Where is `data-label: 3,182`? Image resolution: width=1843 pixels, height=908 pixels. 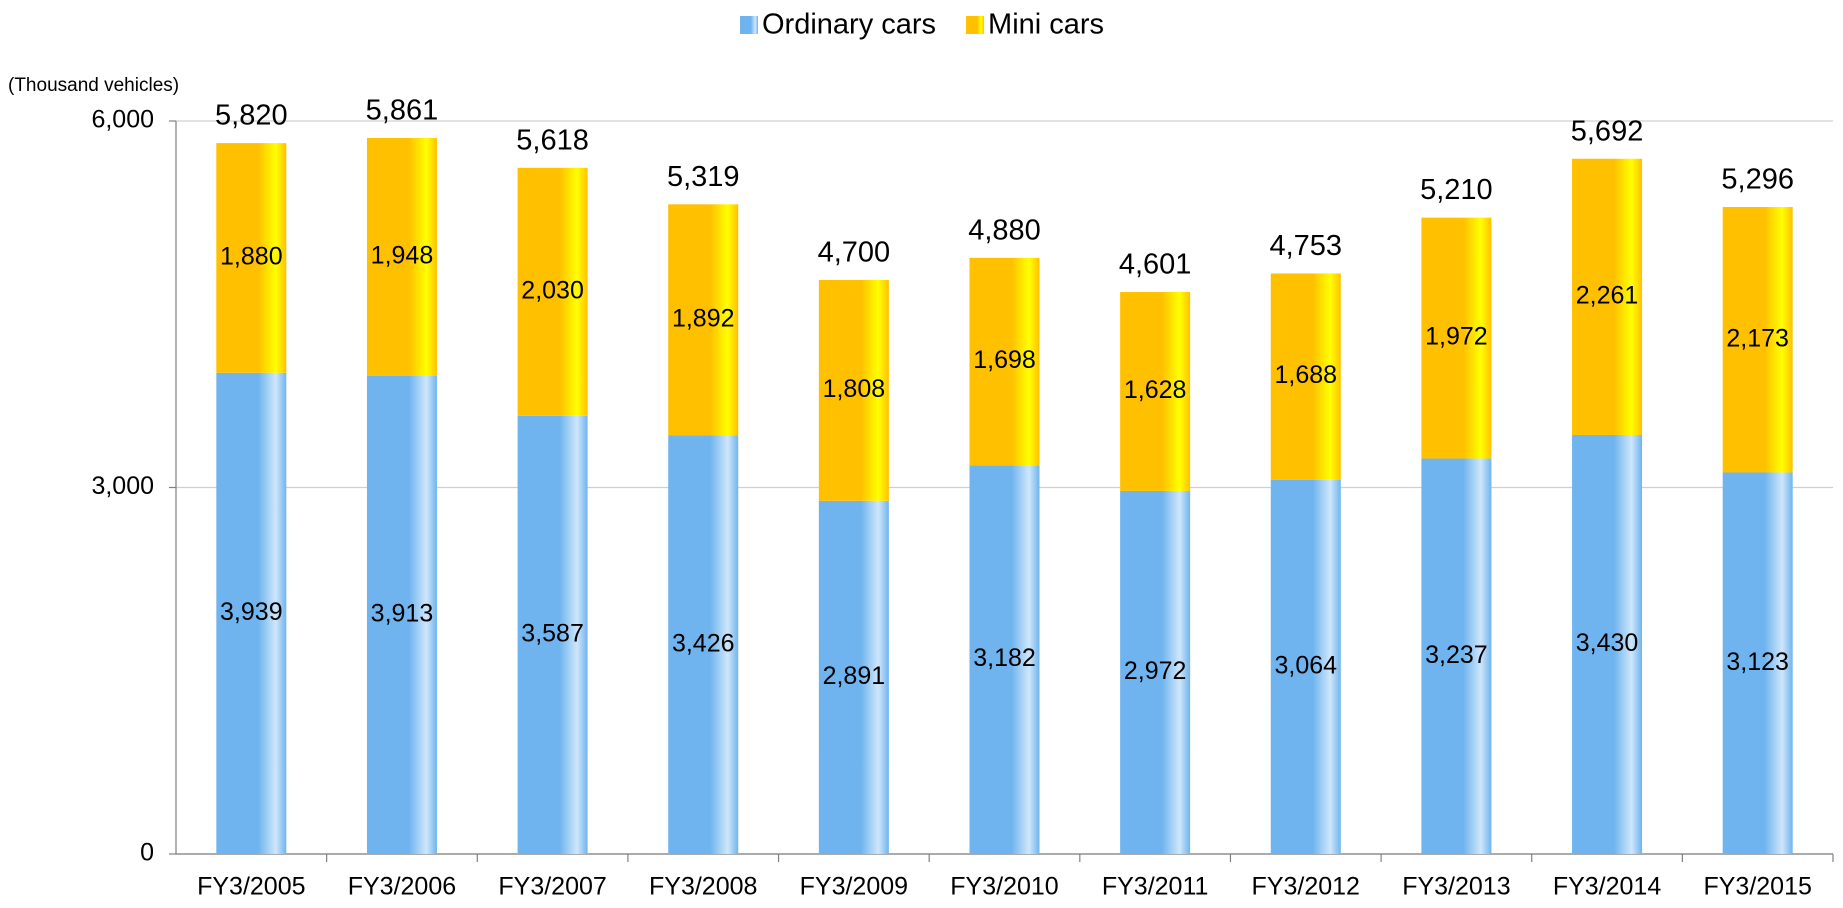 data-label: 3,182 is located at coordinates (1004, 658).